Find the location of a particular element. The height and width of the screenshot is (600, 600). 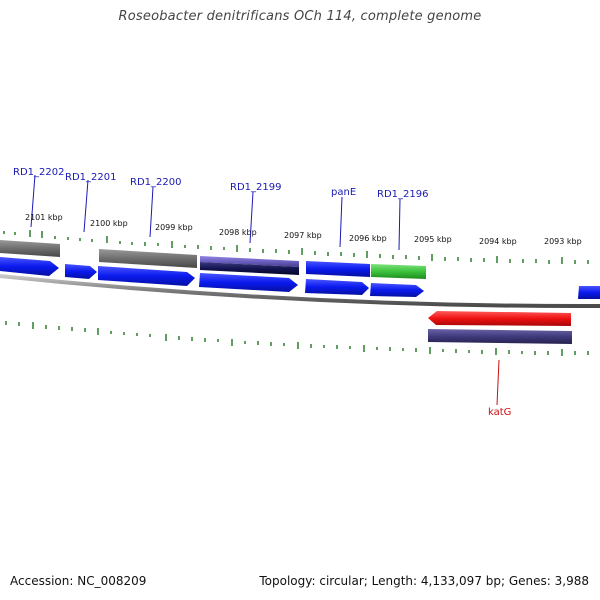

genome-backbone is located at coordinates (300, 291).